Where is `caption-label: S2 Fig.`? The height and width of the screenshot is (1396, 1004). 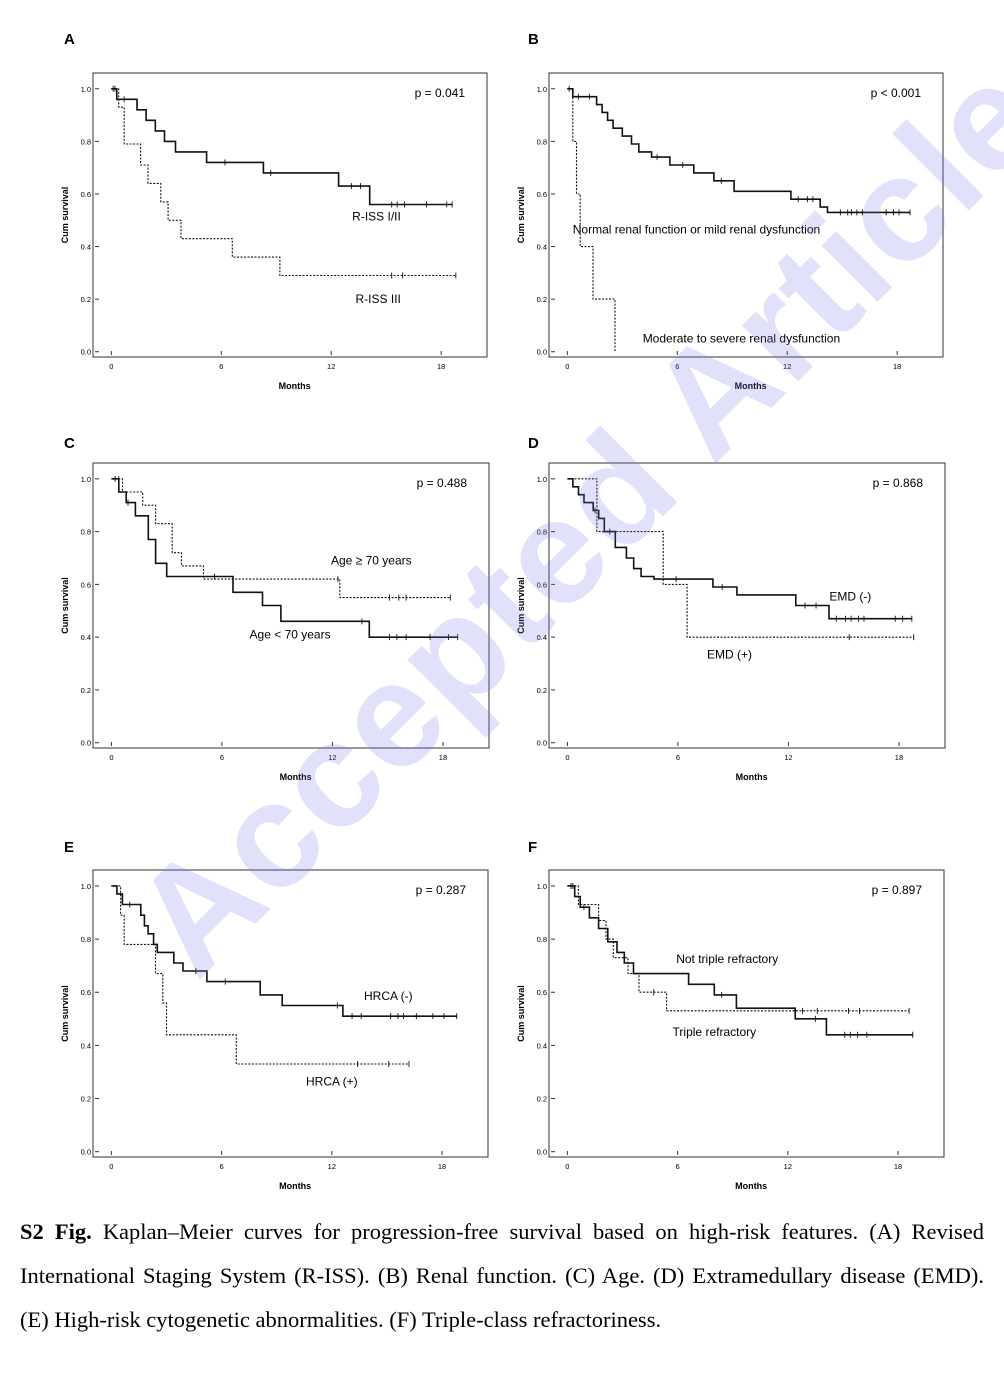 caption-label: S2 Fig. is located at coordinates (56, 1231).